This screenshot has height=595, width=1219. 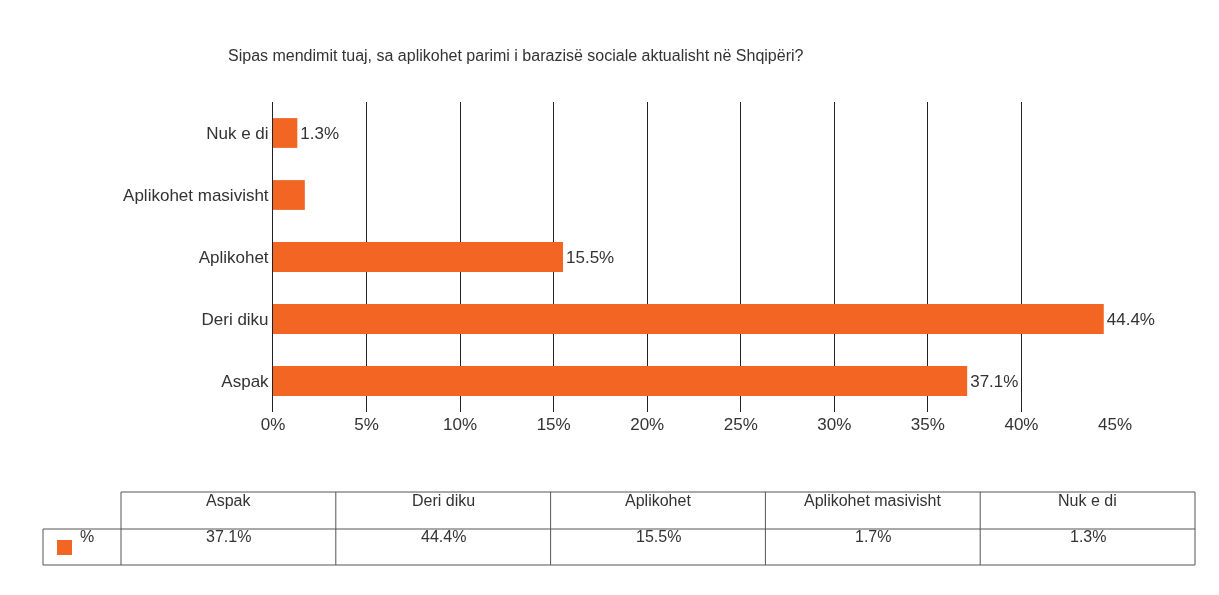 What do you see at coordinates (553, 424) in the screenshot?
I see `x-tick-label: 15%` at bounding box center [553, 424].